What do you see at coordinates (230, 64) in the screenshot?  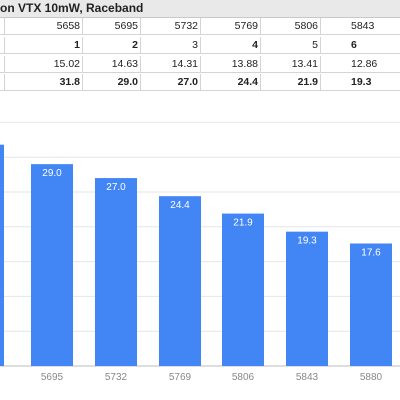 I see `sheet-cell: 13.88` at bounding box center [230, 64].